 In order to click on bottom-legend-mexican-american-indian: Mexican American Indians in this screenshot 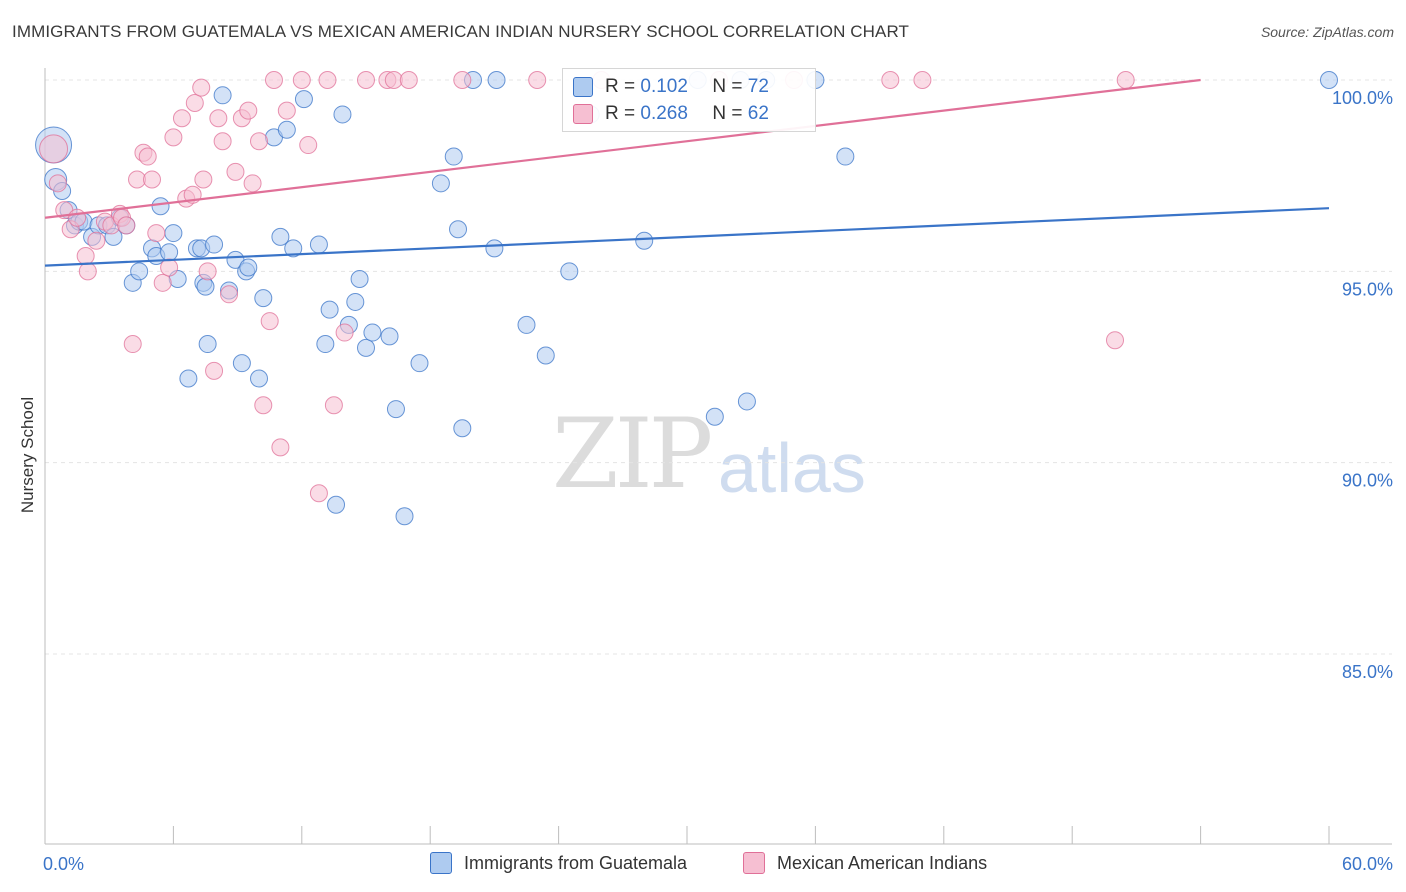, I will do `click(865, 863)`.